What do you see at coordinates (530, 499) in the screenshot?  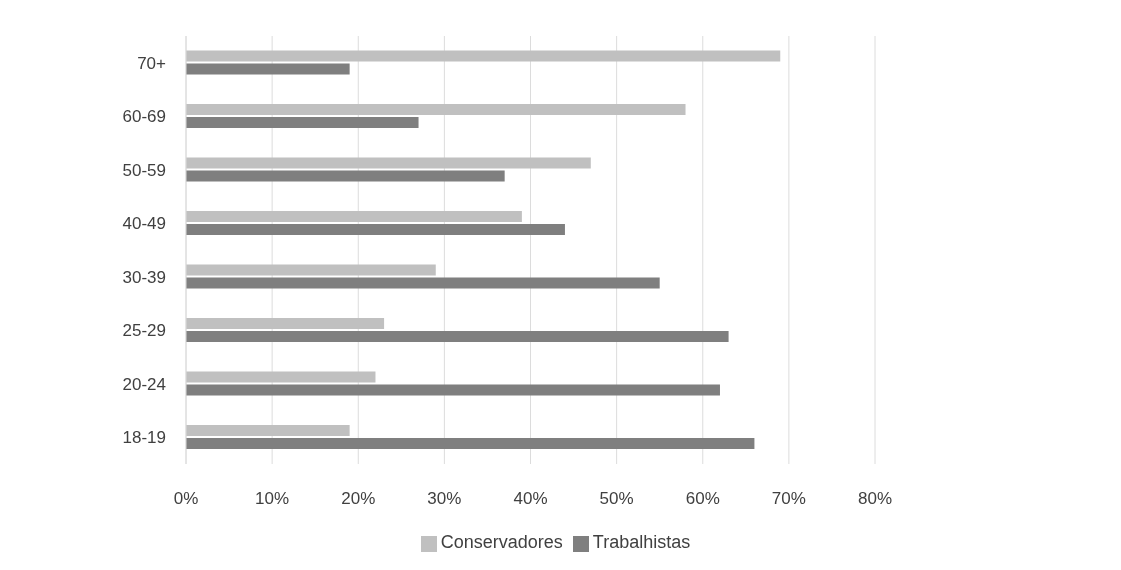 I see `x-tick-label: 40%` at bounding box center [530, 499].